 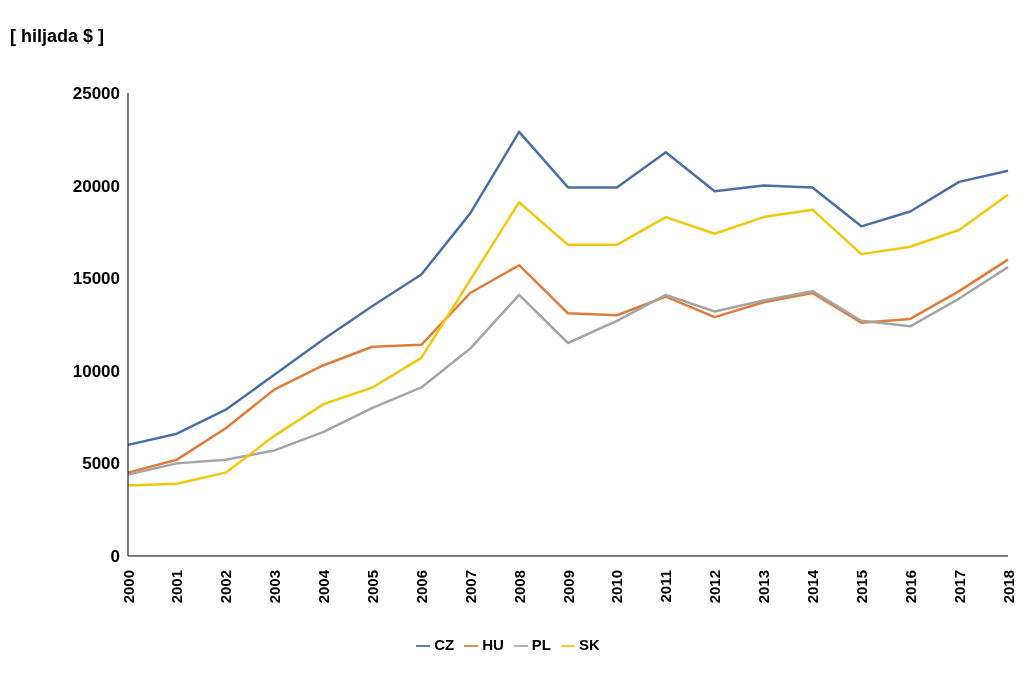 I want to click on legend-label: CZ, so click(x=444, y=644).